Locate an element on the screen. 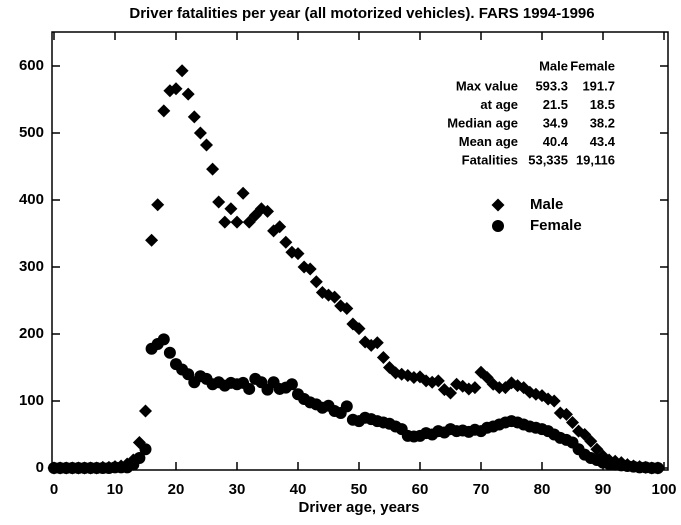 The width and height of the screenshot is (681, 525). stats-value: 53,335 is located at coordinates (548, 159).